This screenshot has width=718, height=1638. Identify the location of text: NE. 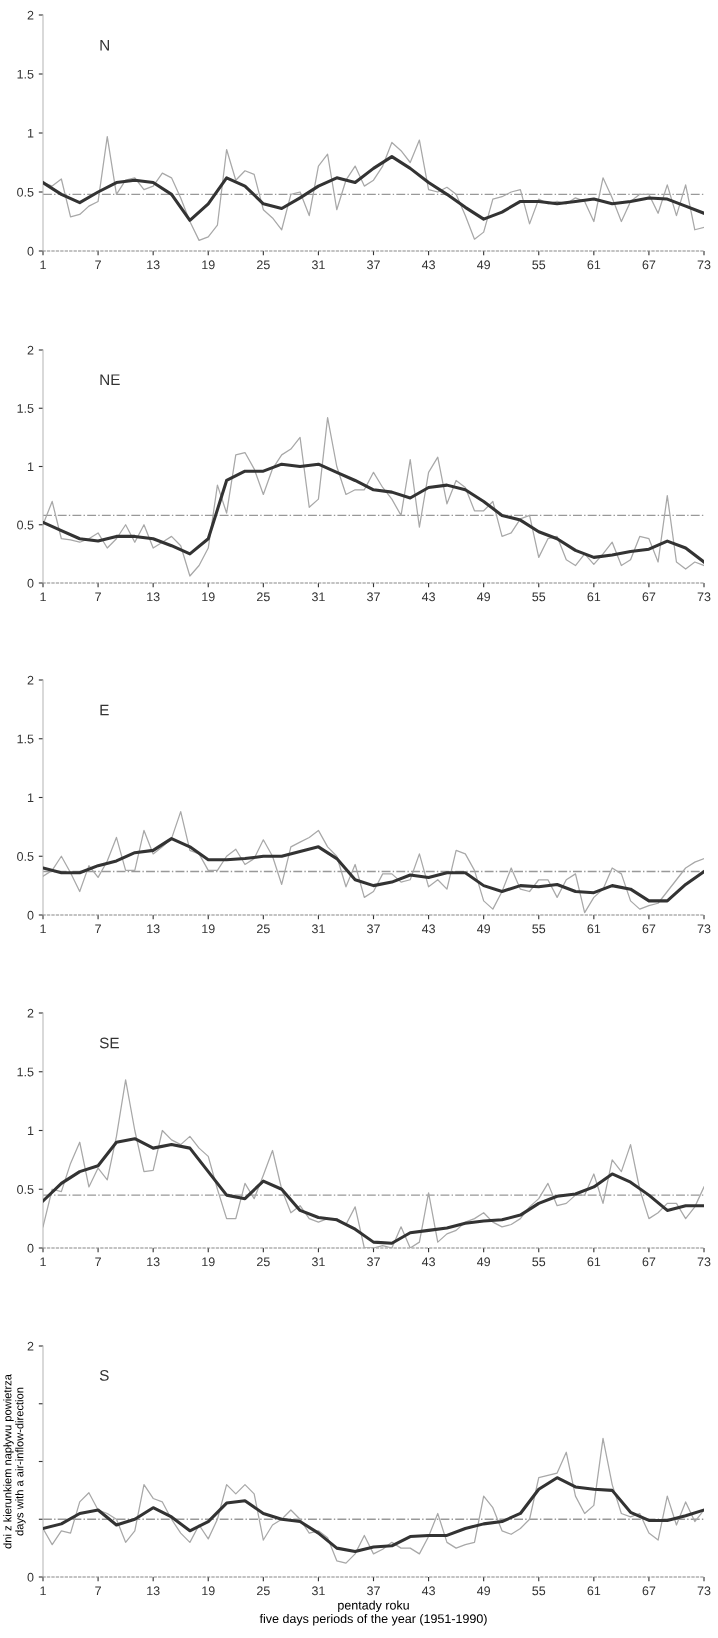
(110, 379).